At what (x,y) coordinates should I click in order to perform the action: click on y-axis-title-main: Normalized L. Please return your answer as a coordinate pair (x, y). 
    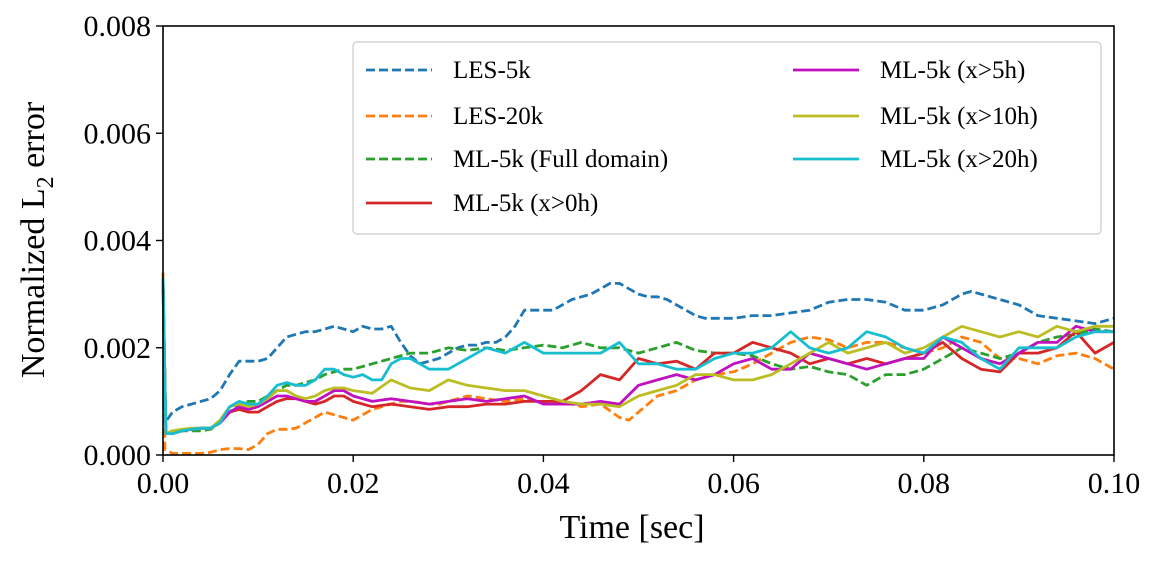
    Looking at the image, I should click on (33, 283).